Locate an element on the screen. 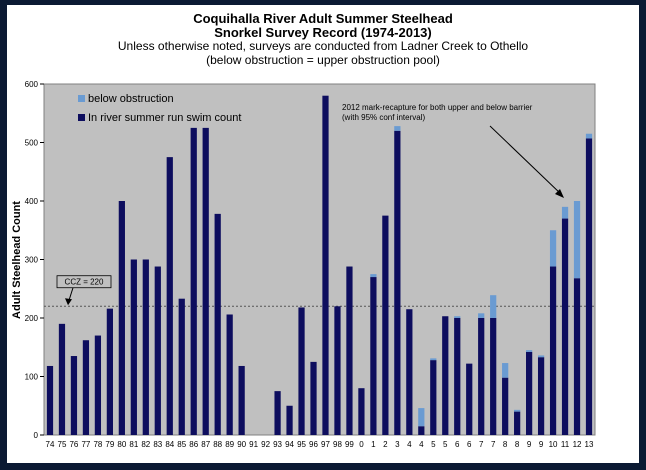  x-tick-label: 76 is located at coordinates (73, 444).